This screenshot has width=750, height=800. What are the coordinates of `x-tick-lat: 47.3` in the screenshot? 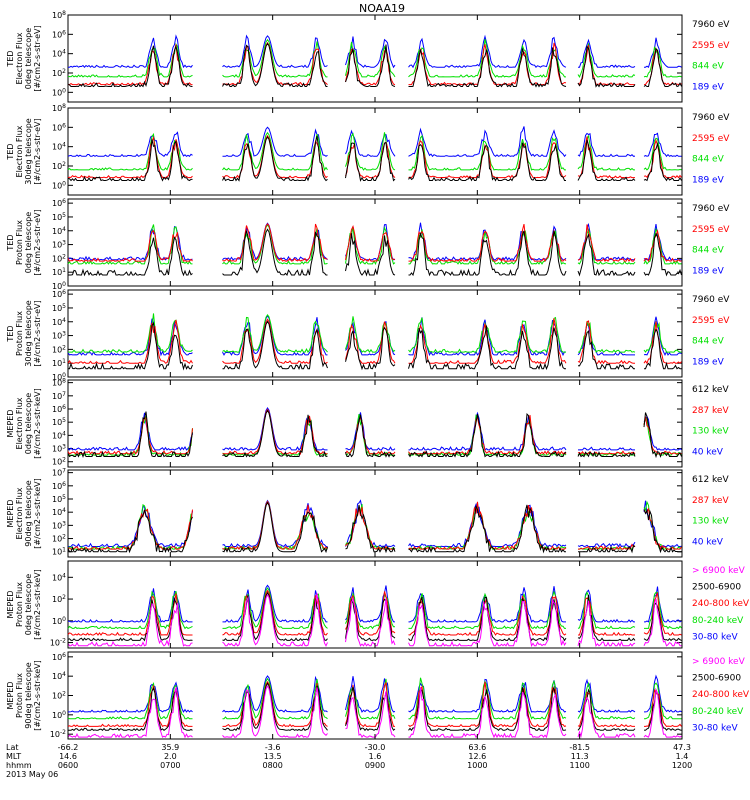 It's located at (682, 747).